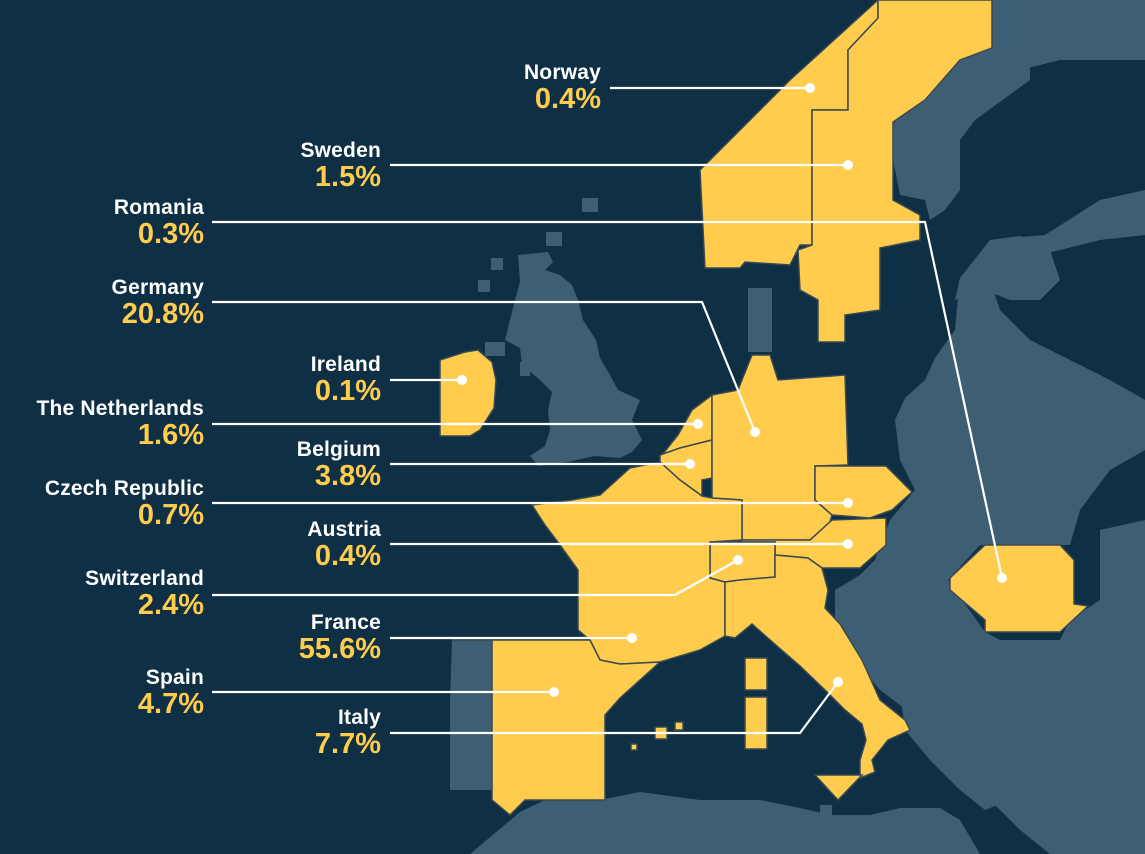 The width and height of the screenshot is (1145, 854). I want to click on label-switzerland: Switzerland 2.4%, so click(144, 594).